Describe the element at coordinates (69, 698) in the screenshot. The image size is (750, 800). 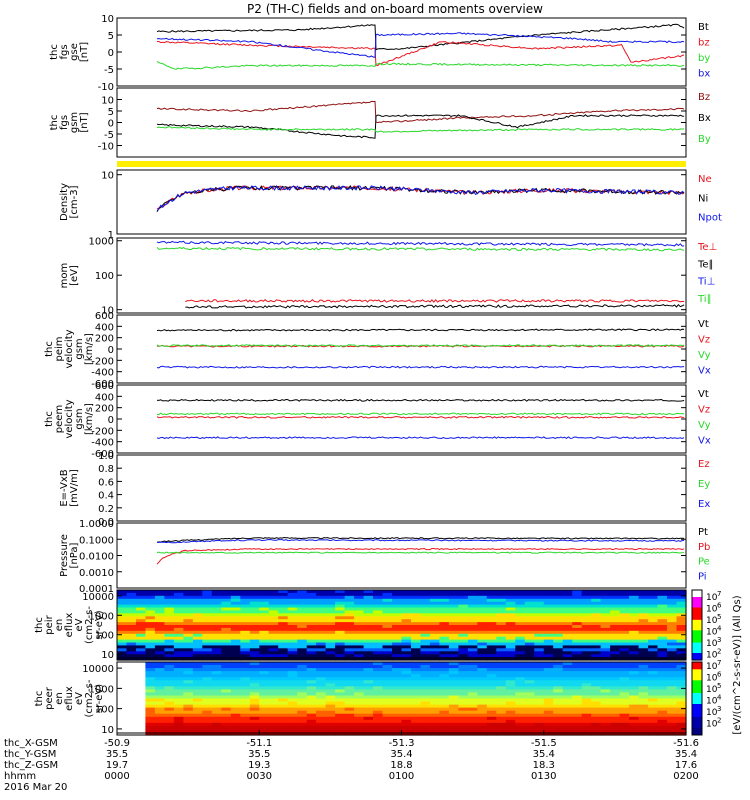
I see `y-axis-label-line: eflux` at that location.